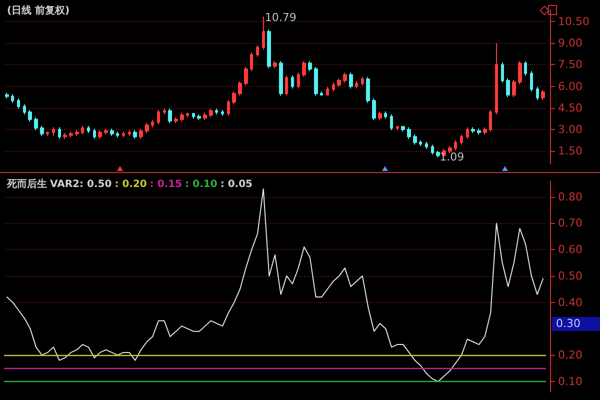 This screenshot has width=600, height=400. What do you see at coordinates (574, 21) in the screenshot?
I see `y-tick-label: 10.50` at bounding box center [574, 21].